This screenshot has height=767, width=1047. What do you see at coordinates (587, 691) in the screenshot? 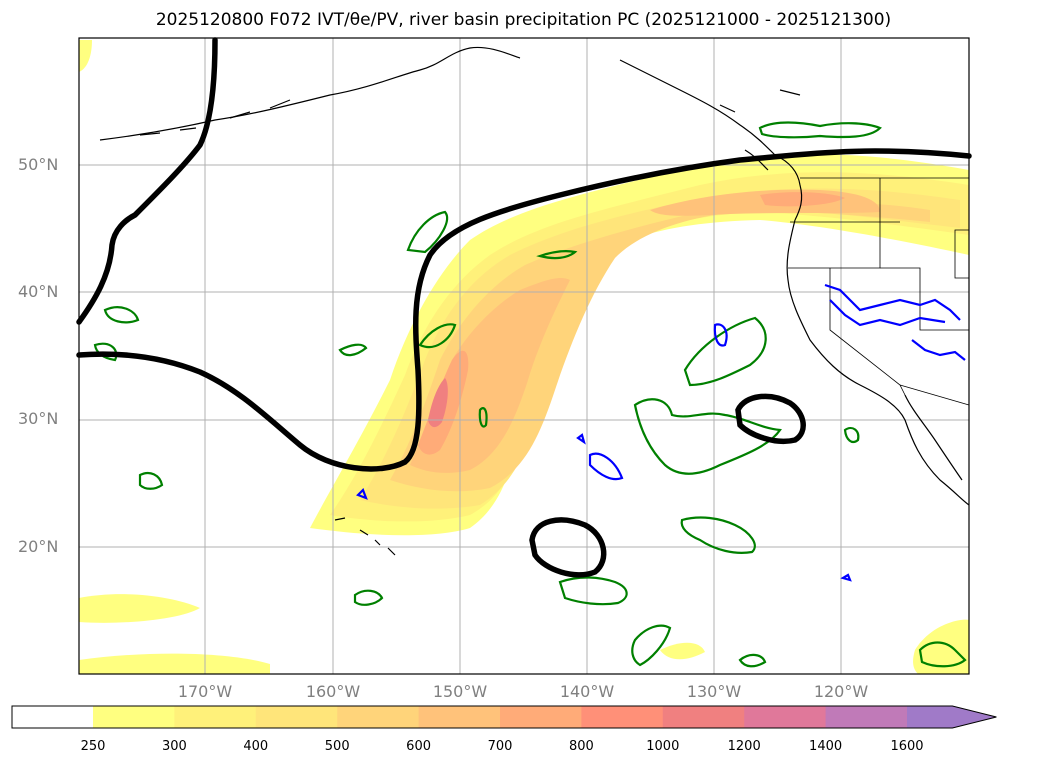
I see `lon-label-140w: 140°W` at bounding box center [587, 691].